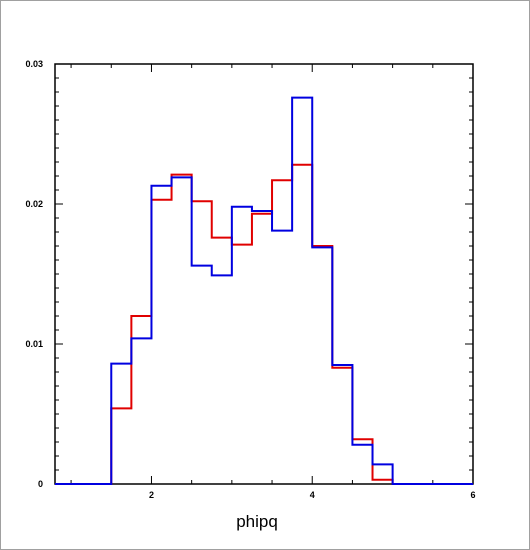 Image resolution: width=530 pixels, height=550 pixels. What do you see at coordinates (472, 495) in the screenshot?
I see `x-tick-label: 6` at bounding box center [472, 495].